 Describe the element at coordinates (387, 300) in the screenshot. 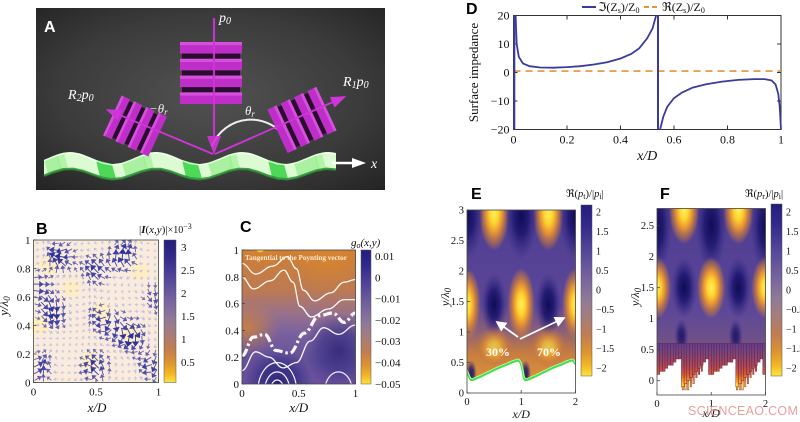

I see `svg-text: −0.01` at that location.